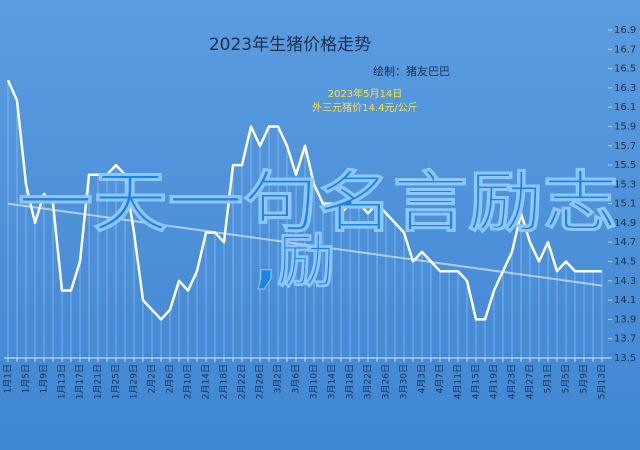 Image resolution: width=640 pixels, height=450 pixels. I want to click on x-tick-label: 1月17日, so click(80, 381).